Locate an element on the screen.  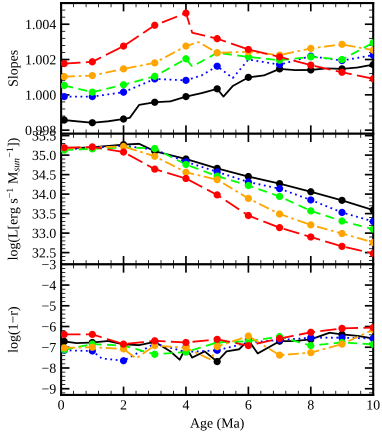
y-axis-title: log(L[erg s$^{−1}$ M$_{sun}$$^{−1}$]) is located at coordinates (13, 199).